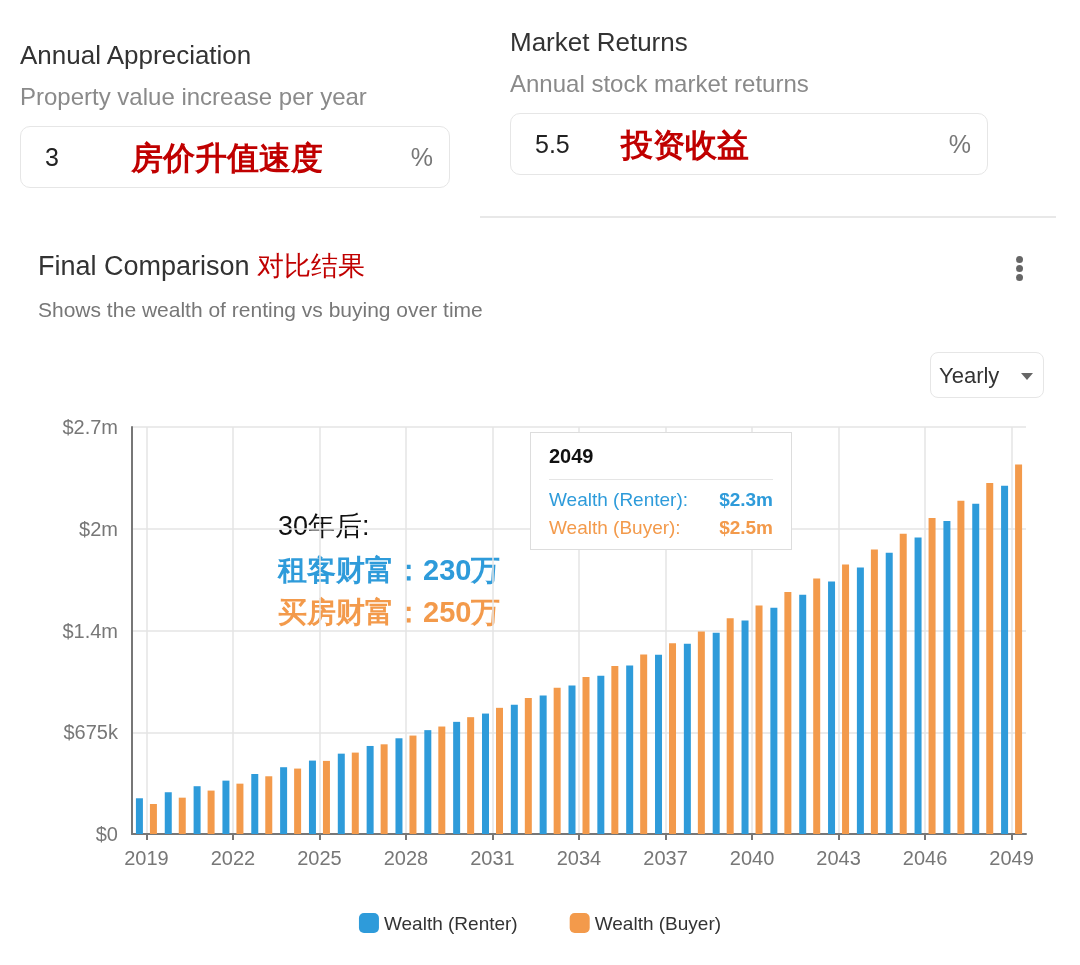 This screenshot has height=965, width=1080. I want to click on text: Market Returns, so click(599, 42).